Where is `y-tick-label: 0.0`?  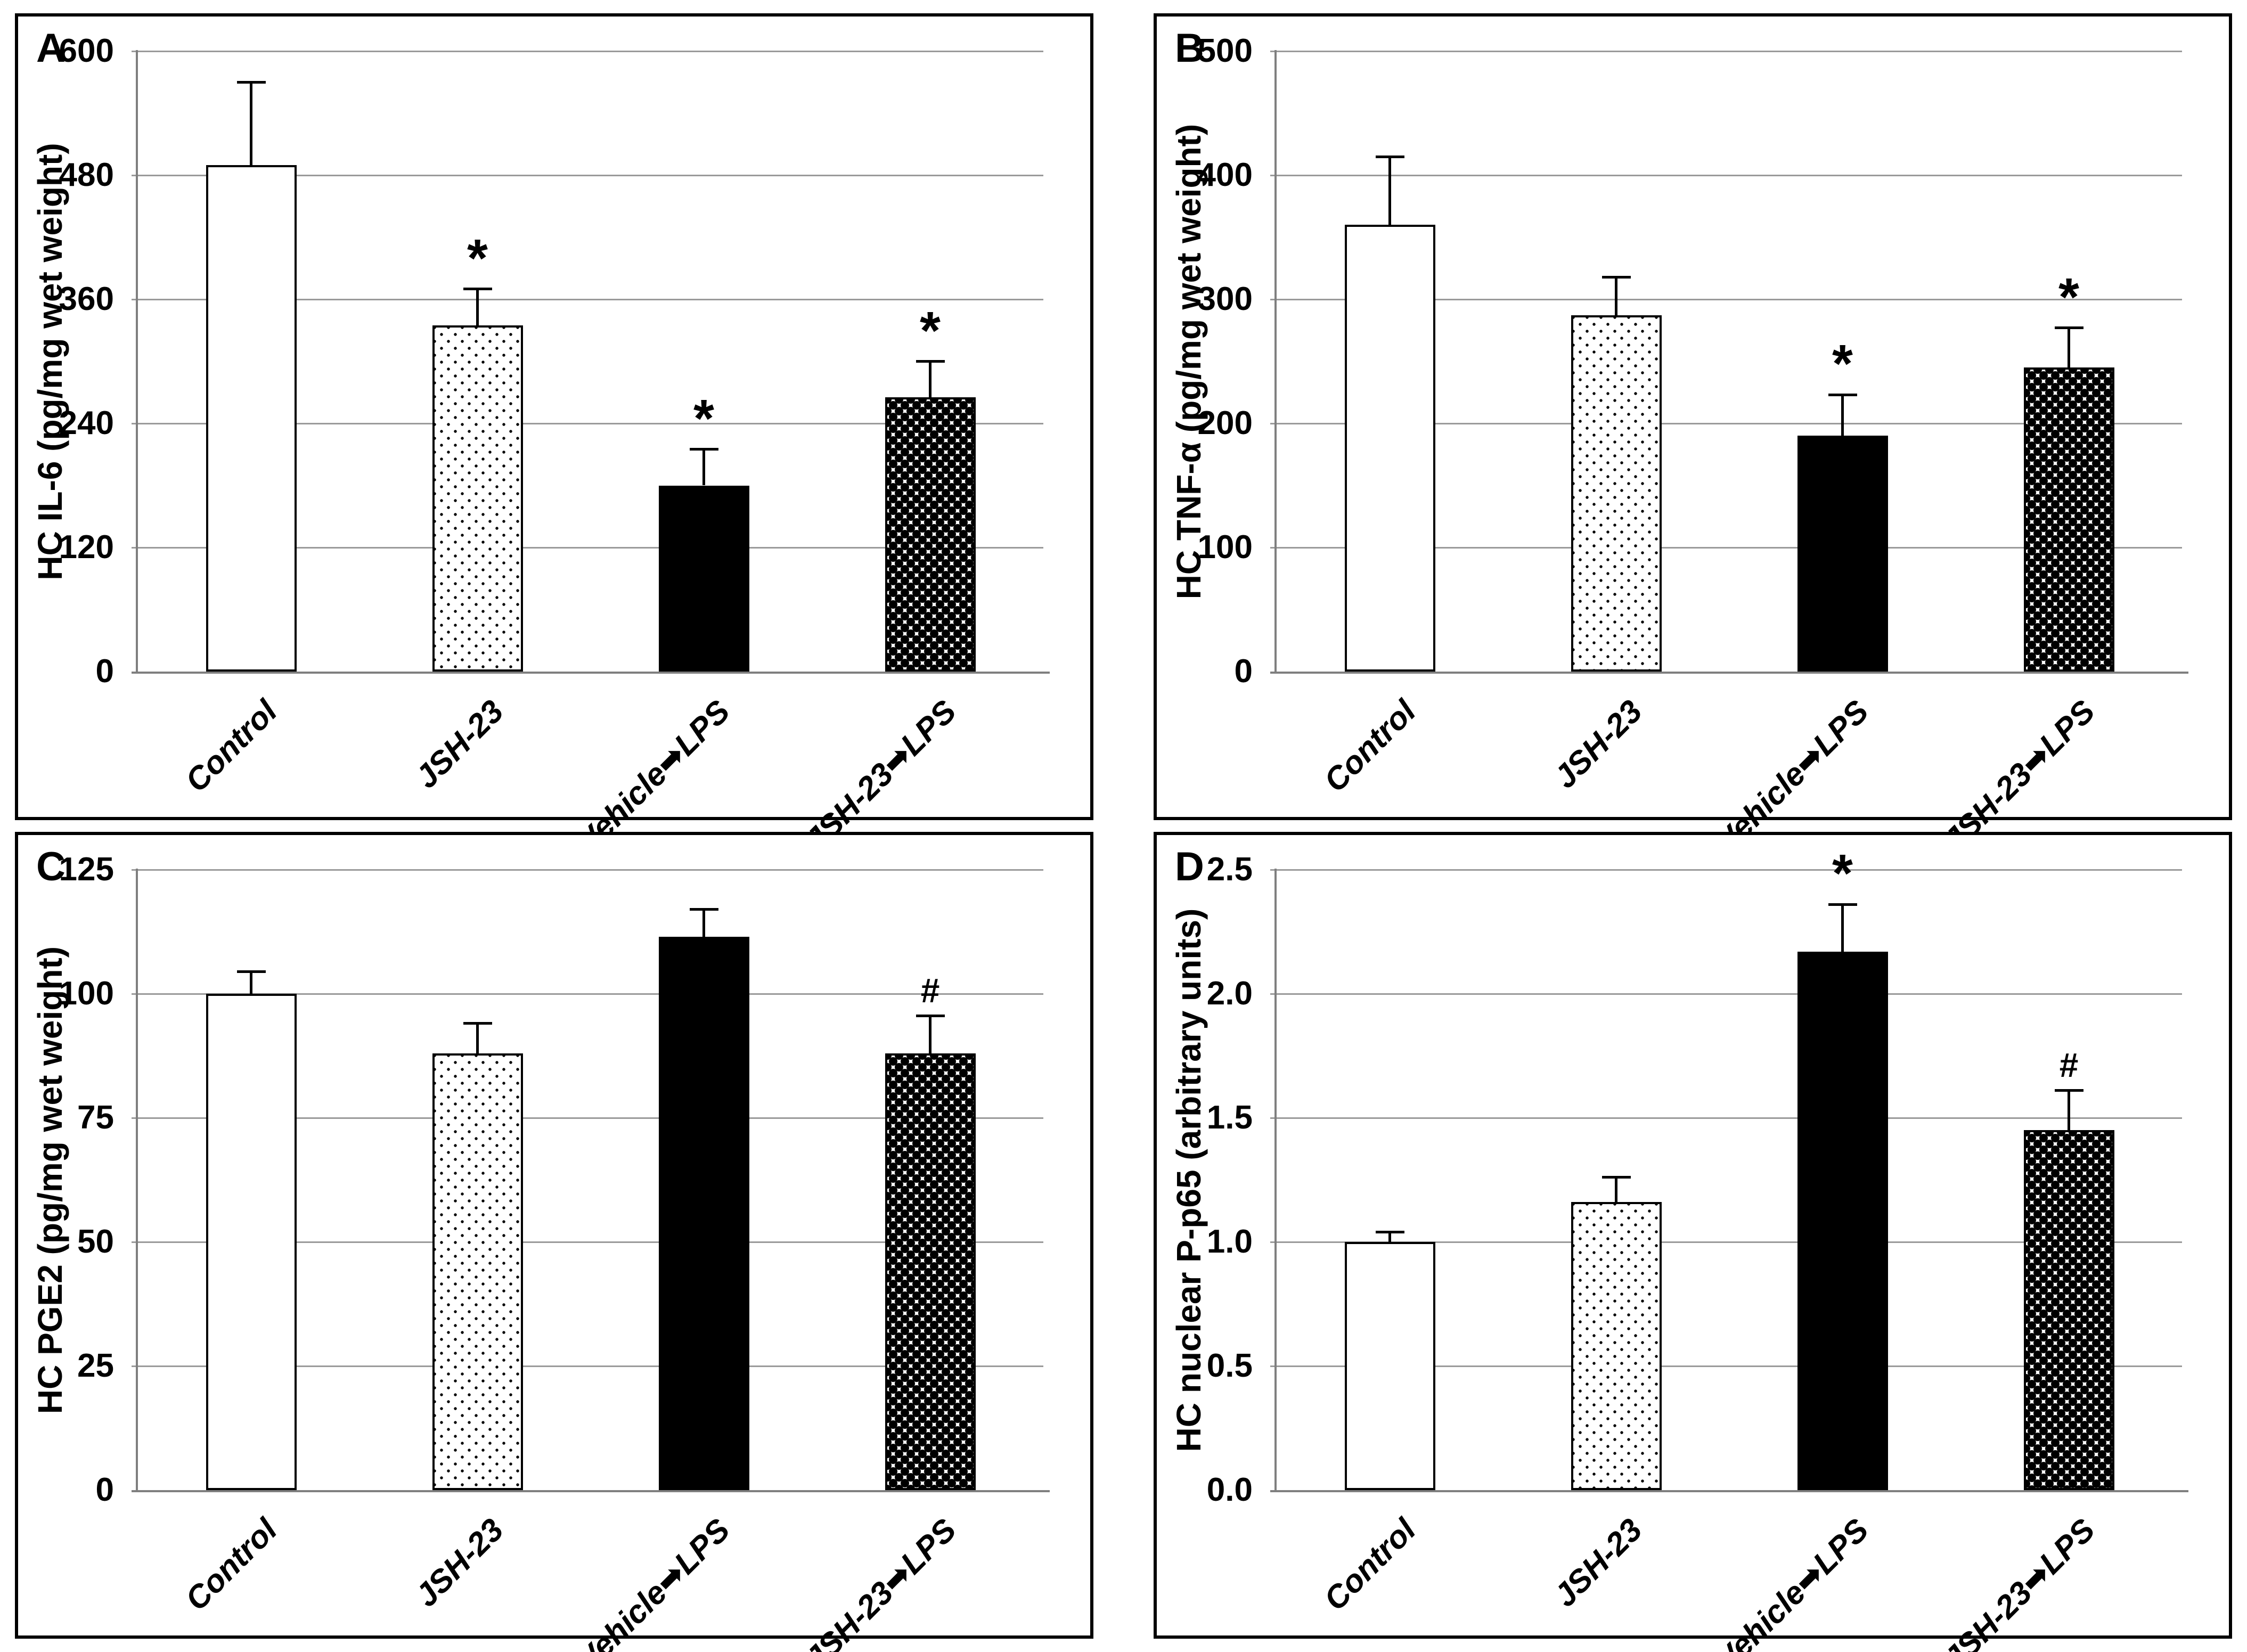
y-tick-label: 0.0 is located at coordinates (1229, 1489).